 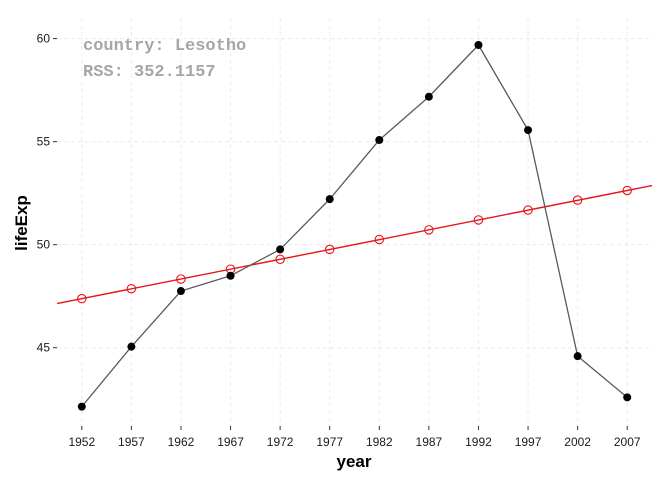 What do you see at coordinates (181, 442) in the screenshot?
I see `x-tick-label: 1962` at bounding box center [181, 442].